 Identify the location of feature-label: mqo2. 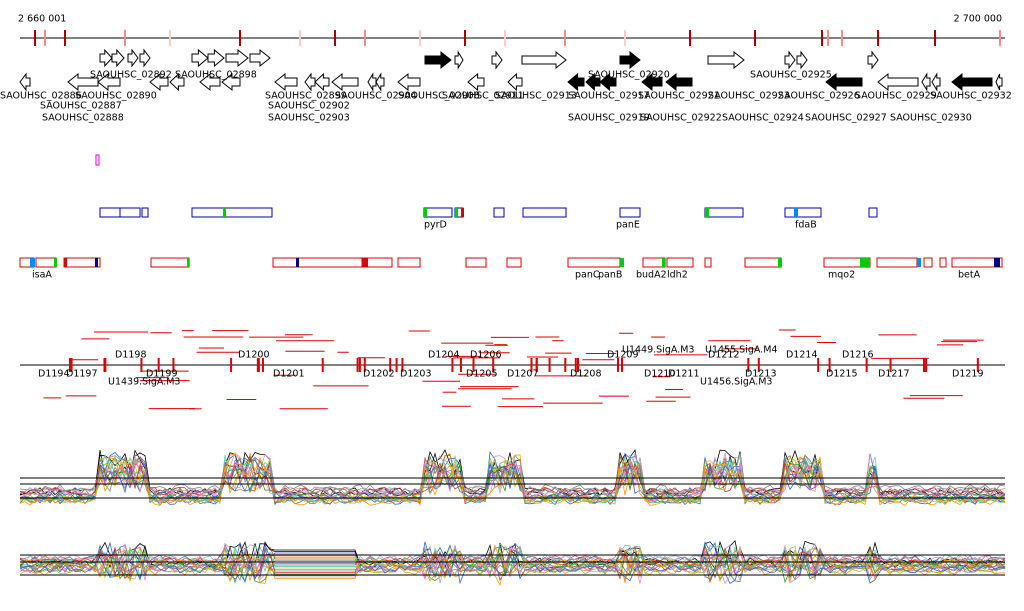
(841, 275).